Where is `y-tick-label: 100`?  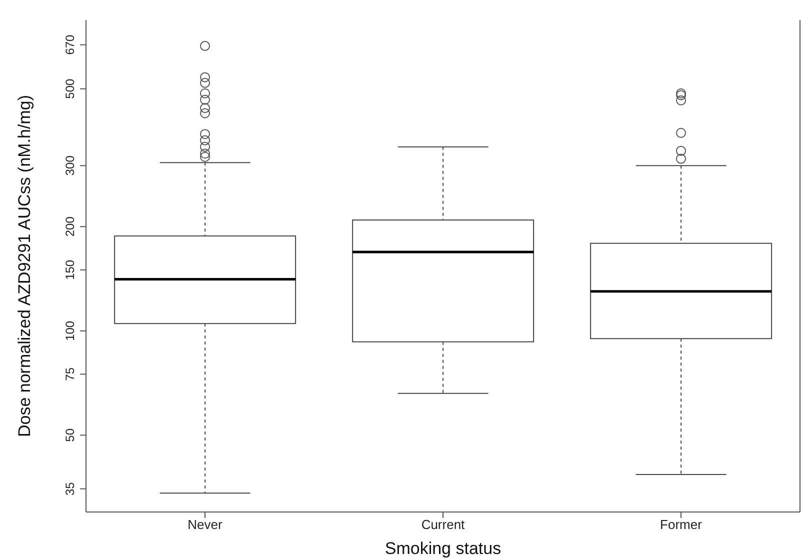 y-tick-label: 100 is located at coordinates (70, 330).